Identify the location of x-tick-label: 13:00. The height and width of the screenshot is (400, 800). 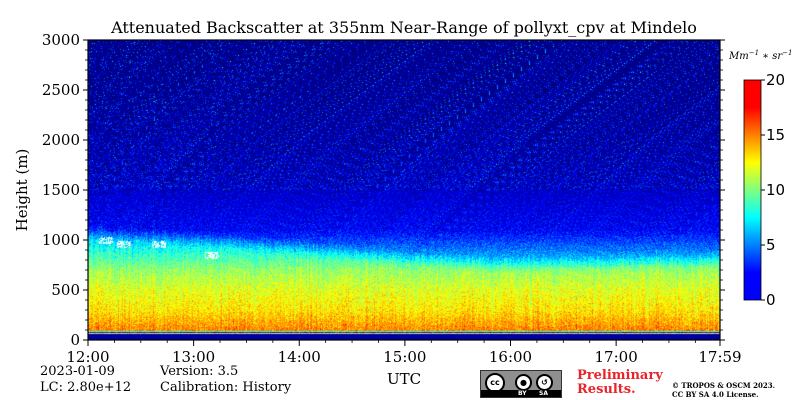
(193, 357).